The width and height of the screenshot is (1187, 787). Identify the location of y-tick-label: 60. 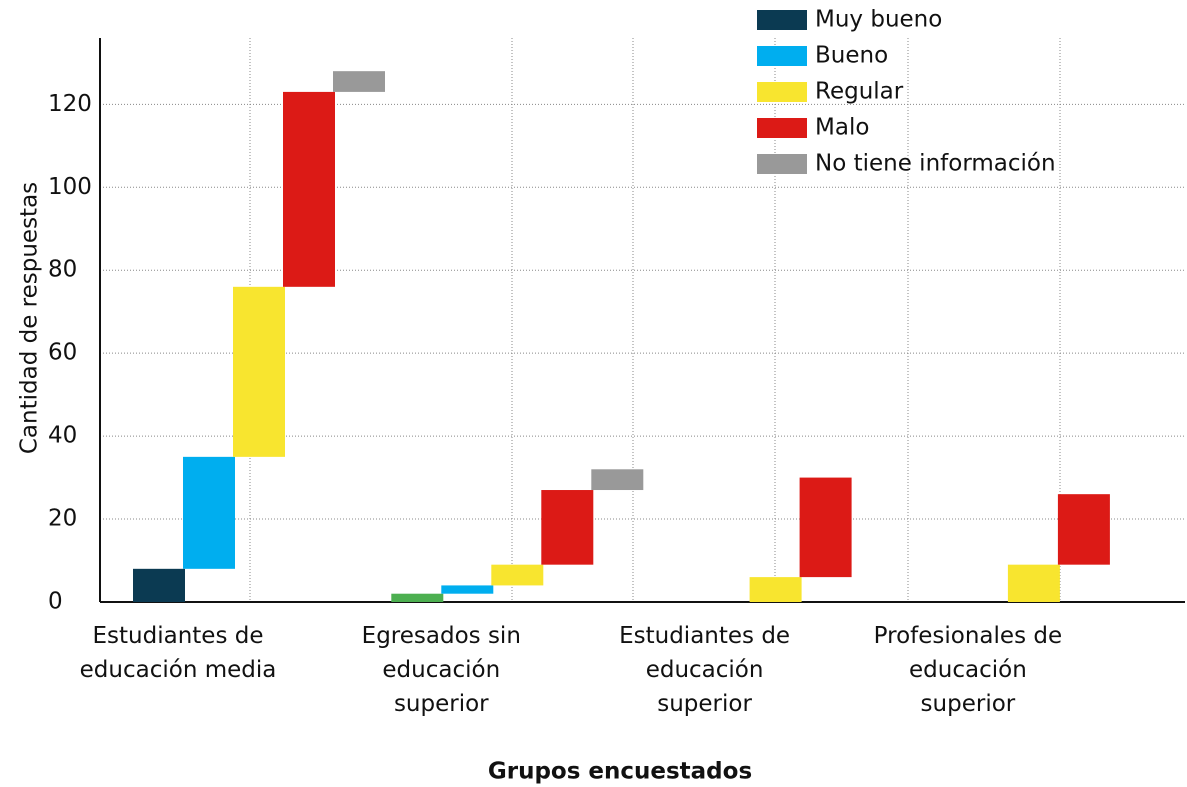
(62, 353).